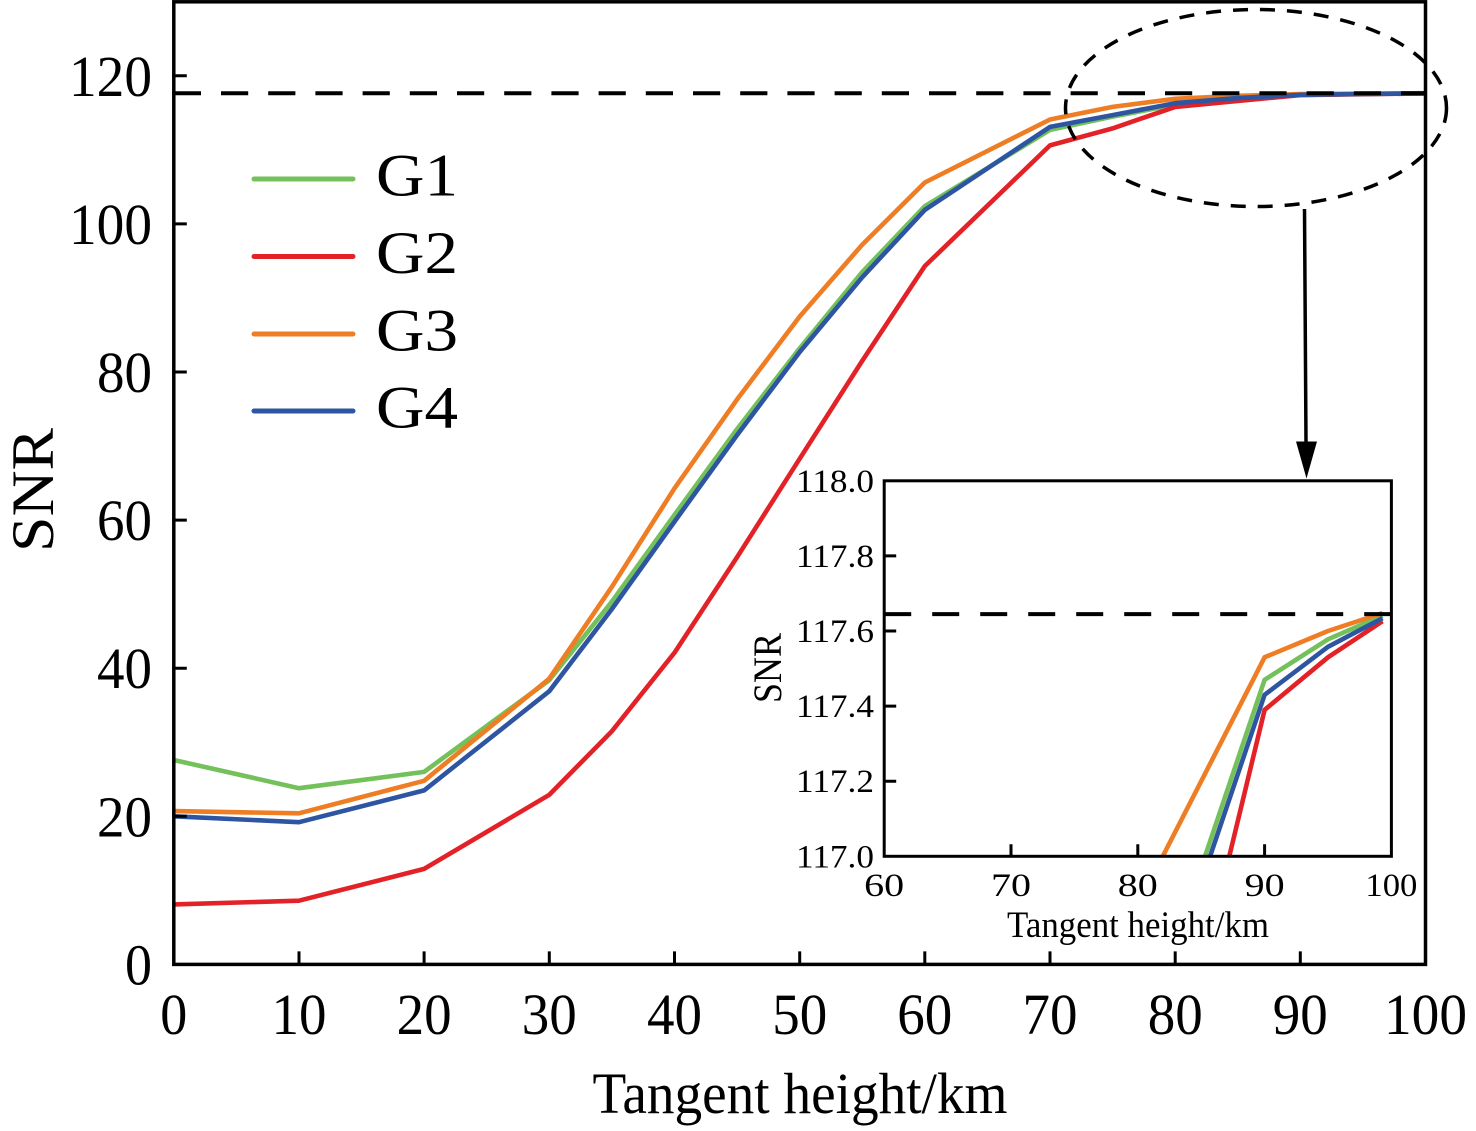 The height and width of the screenshot is (1131, 1476). Describe the element at coordinates (417, 253) in the screenshot. I see `svg-text: G2` at that location.